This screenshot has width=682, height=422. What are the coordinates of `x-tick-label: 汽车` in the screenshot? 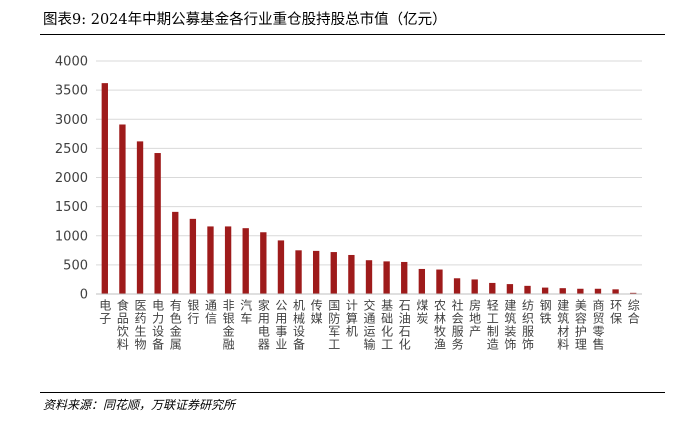 It's located at (246, 311).